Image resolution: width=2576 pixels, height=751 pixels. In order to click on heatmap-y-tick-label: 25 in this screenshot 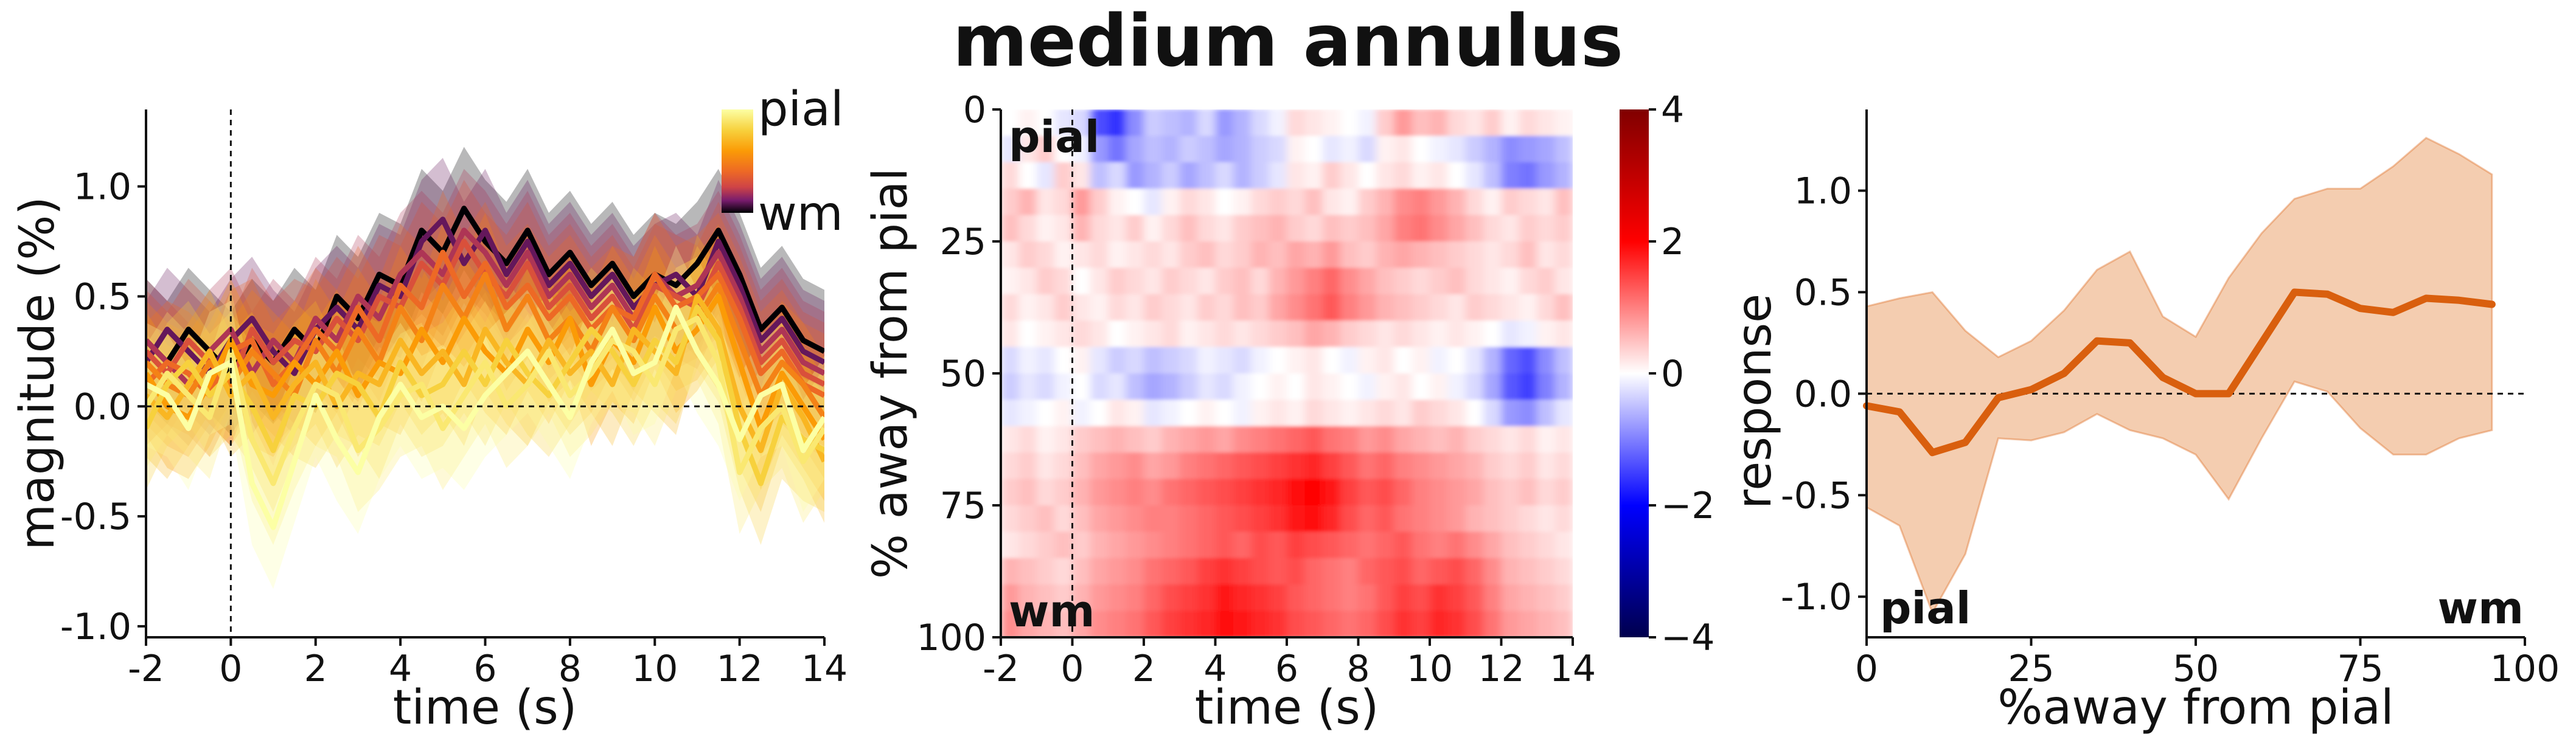, I will do `click(963, 242)`.